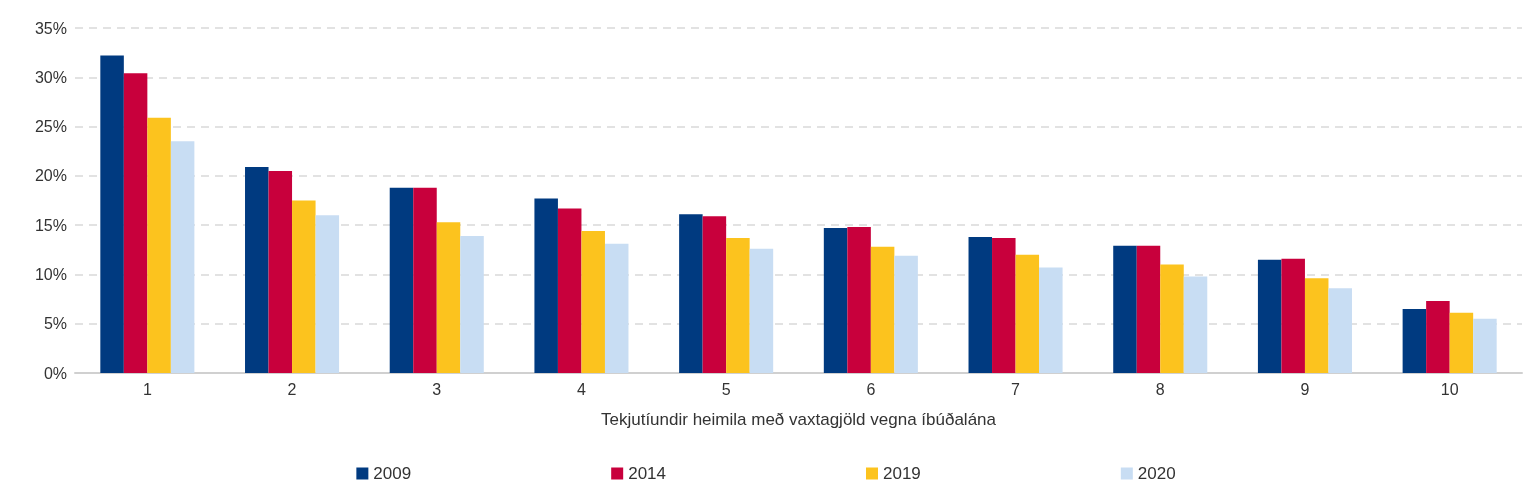 This screenshot has height=497, width=1532. I want to click on x-tick-label: 8, so click(1160, 389).